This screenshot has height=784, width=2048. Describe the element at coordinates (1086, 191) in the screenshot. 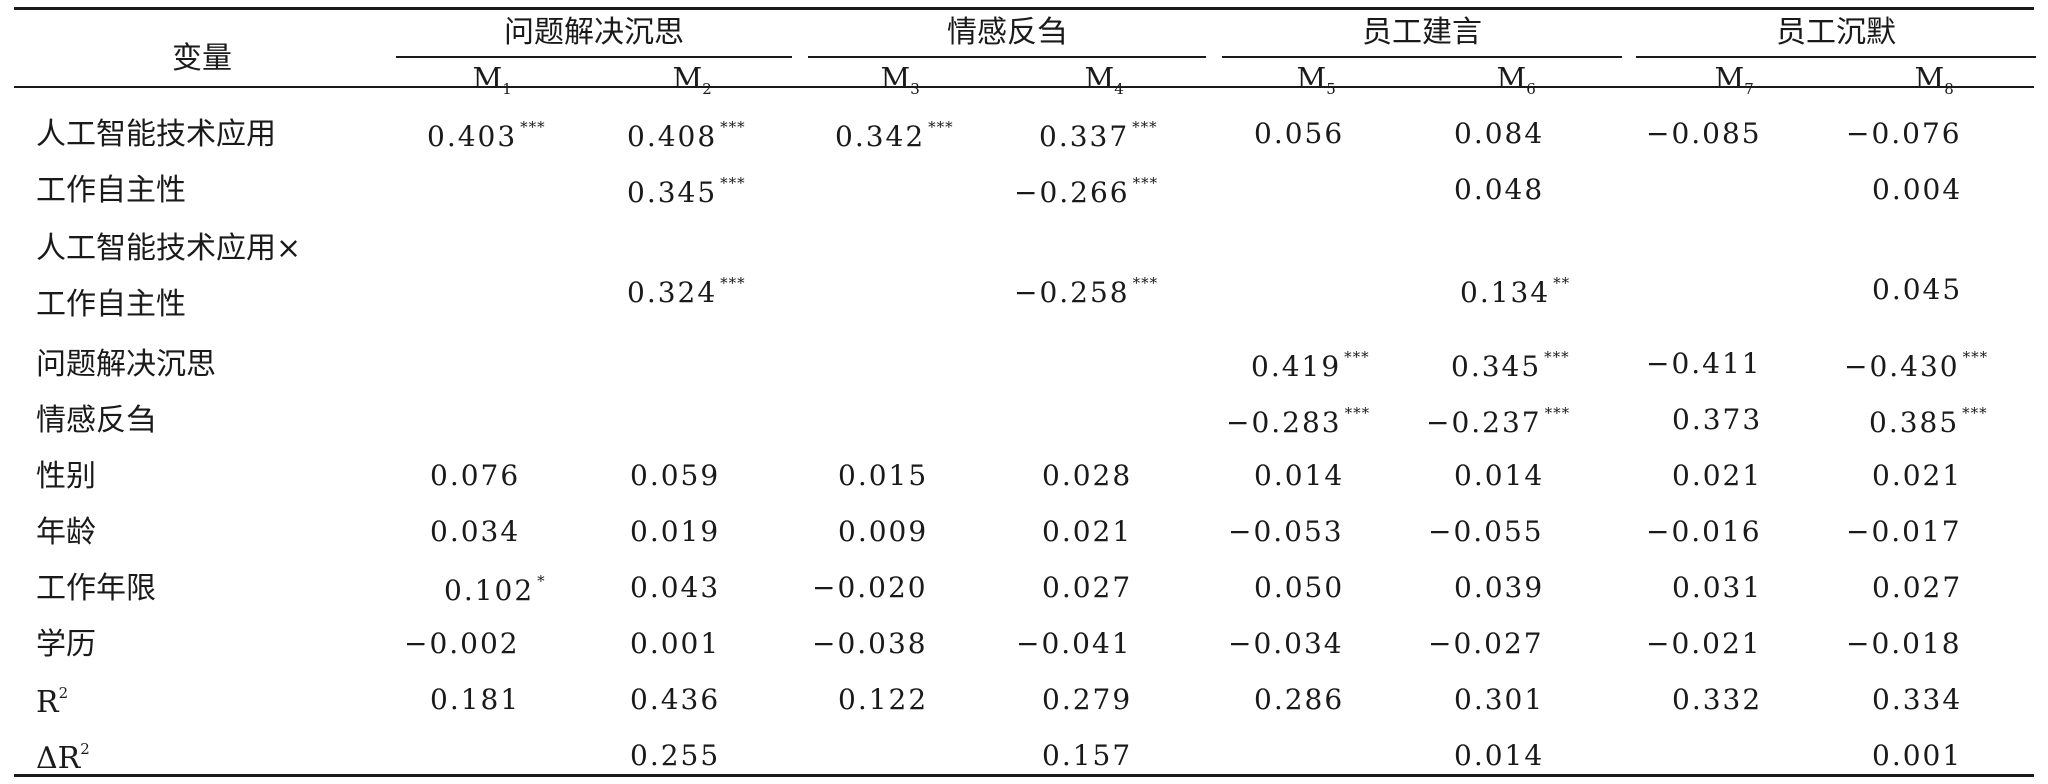

I see `table-cell: −0.266 ***` at that location.